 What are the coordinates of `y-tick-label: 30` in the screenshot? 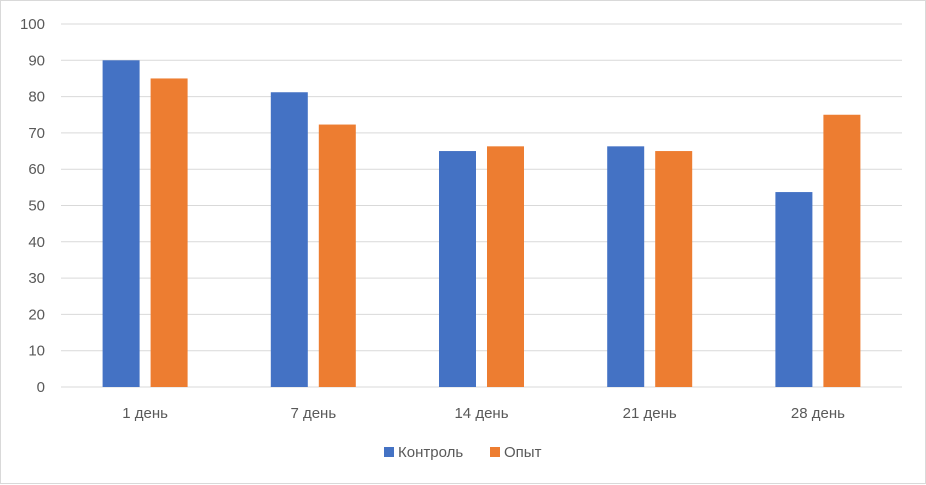 It's located at (36, 278).